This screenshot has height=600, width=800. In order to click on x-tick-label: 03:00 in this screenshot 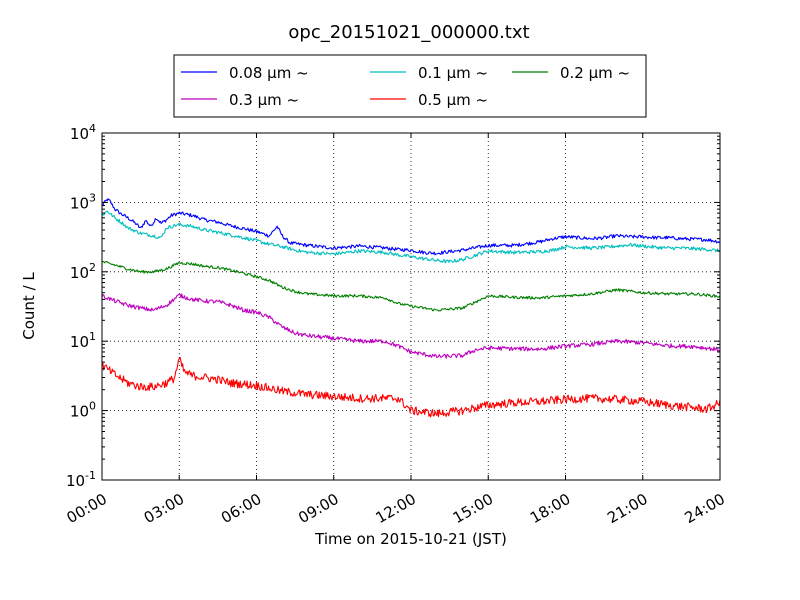, I will do `click(164, 508)`.